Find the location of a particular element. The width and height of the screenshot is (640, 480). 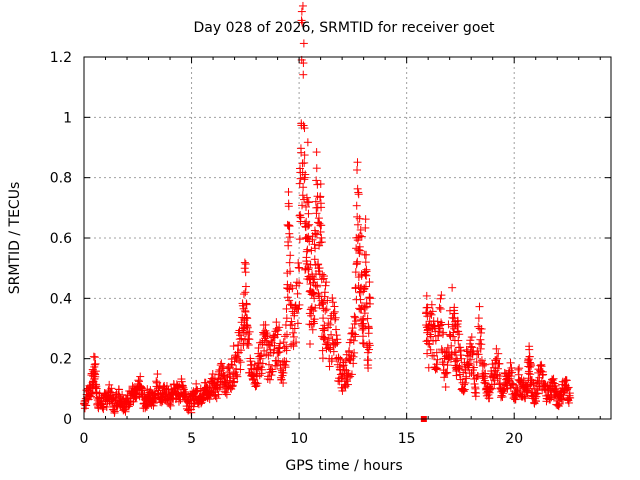

y-axis-label: SRMTID / TECUs is located at coordinates (15, 238).